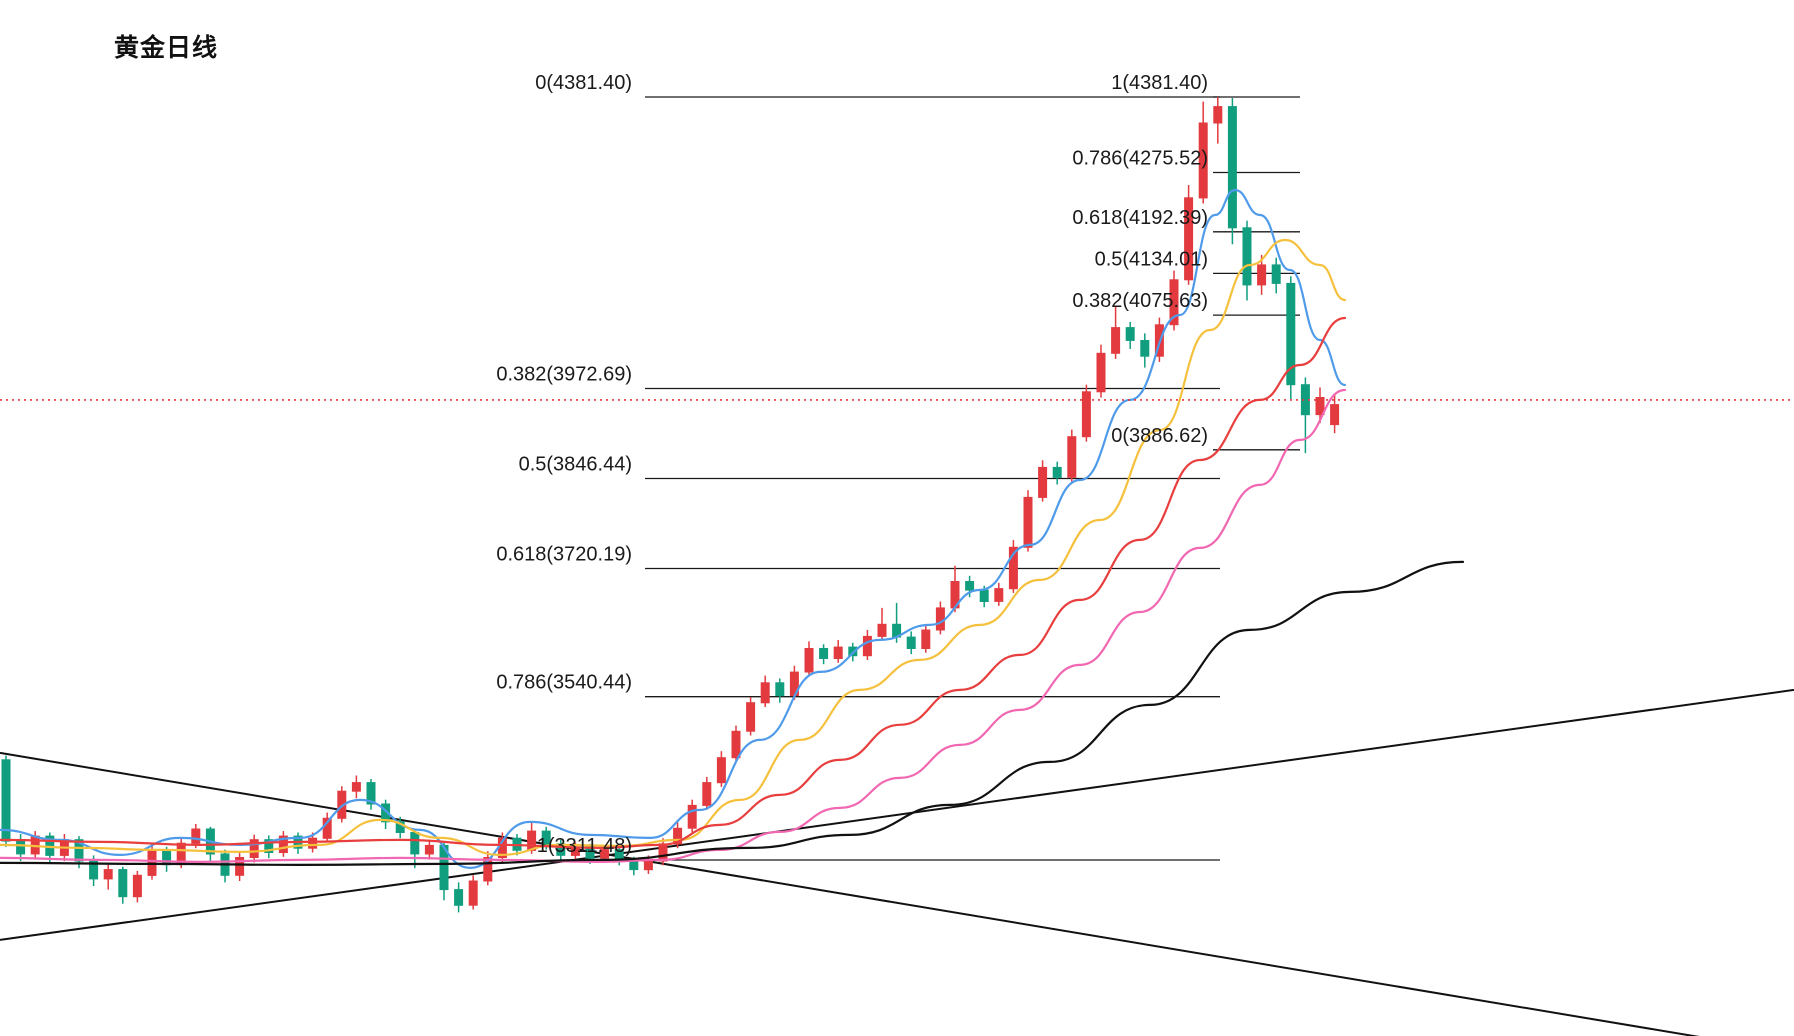 This screenshot has width=1794, height=1036. I want to click on minor-retracement-label: 0.382(4075.63), so click(1140, 301).